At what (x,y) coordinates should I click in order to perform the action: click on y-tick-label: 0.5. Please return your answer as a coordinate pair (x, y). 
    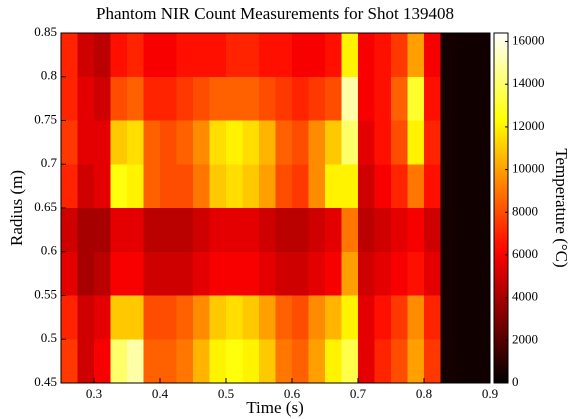
    Looking at the image, I should click on (49, 337).